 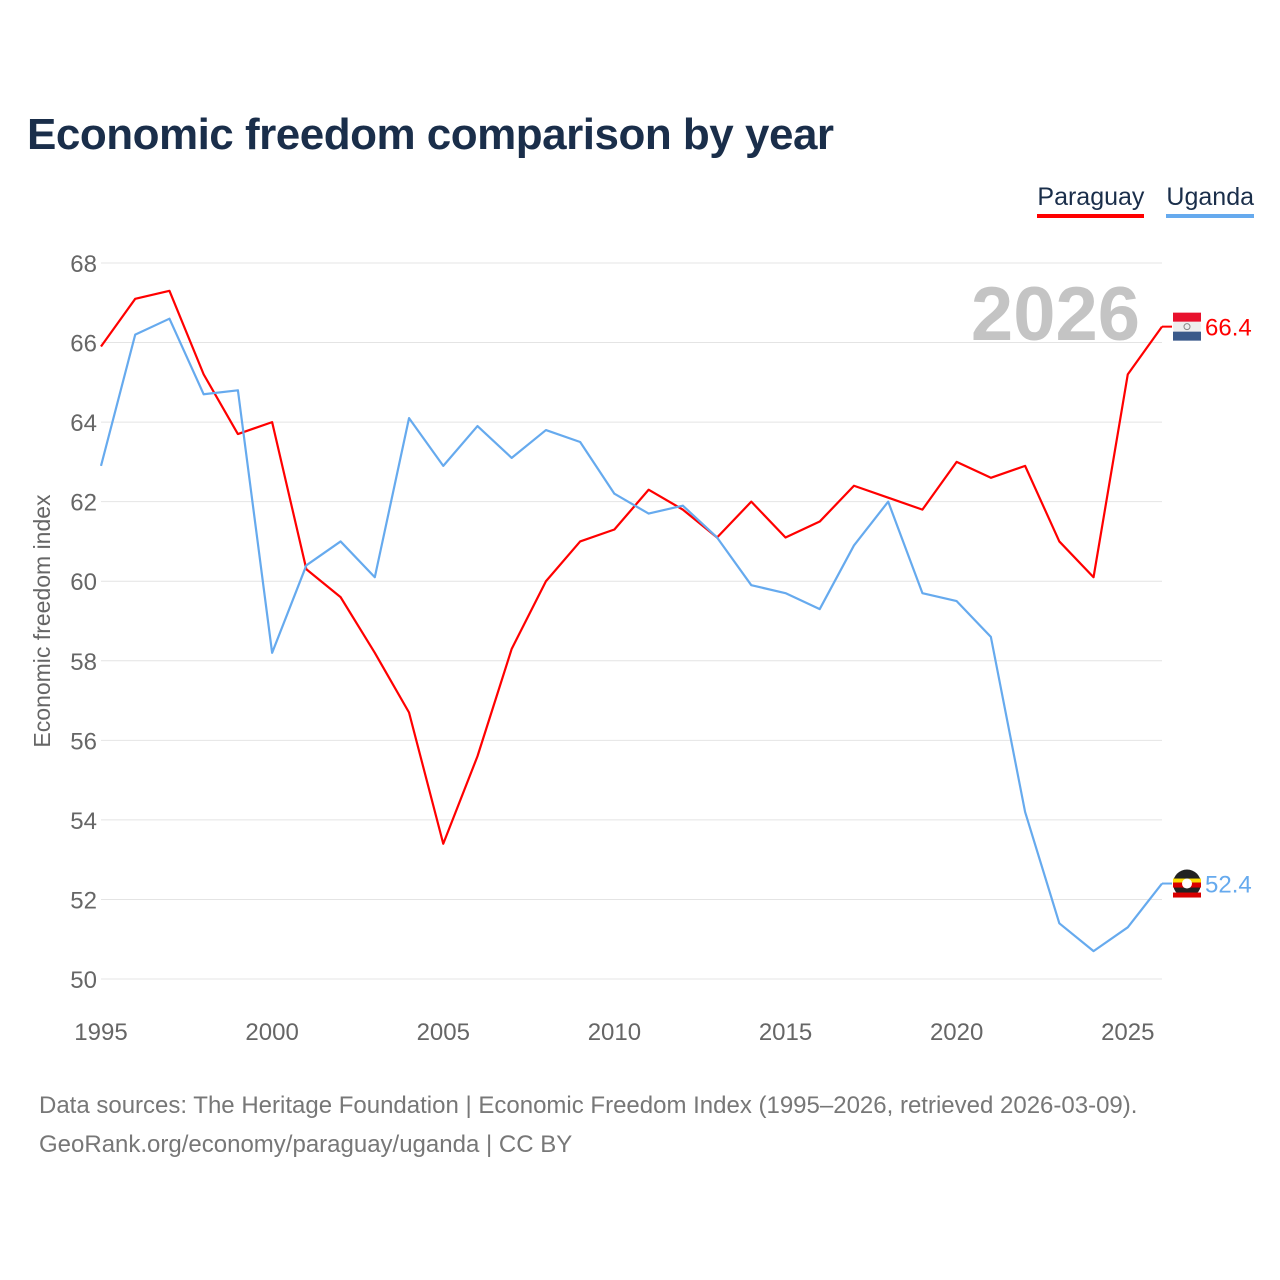 What do you see at coordinates (785, 1032) in the screenshot?
I see `x-tick-label: 2015` at bounding box center [785, 1032].